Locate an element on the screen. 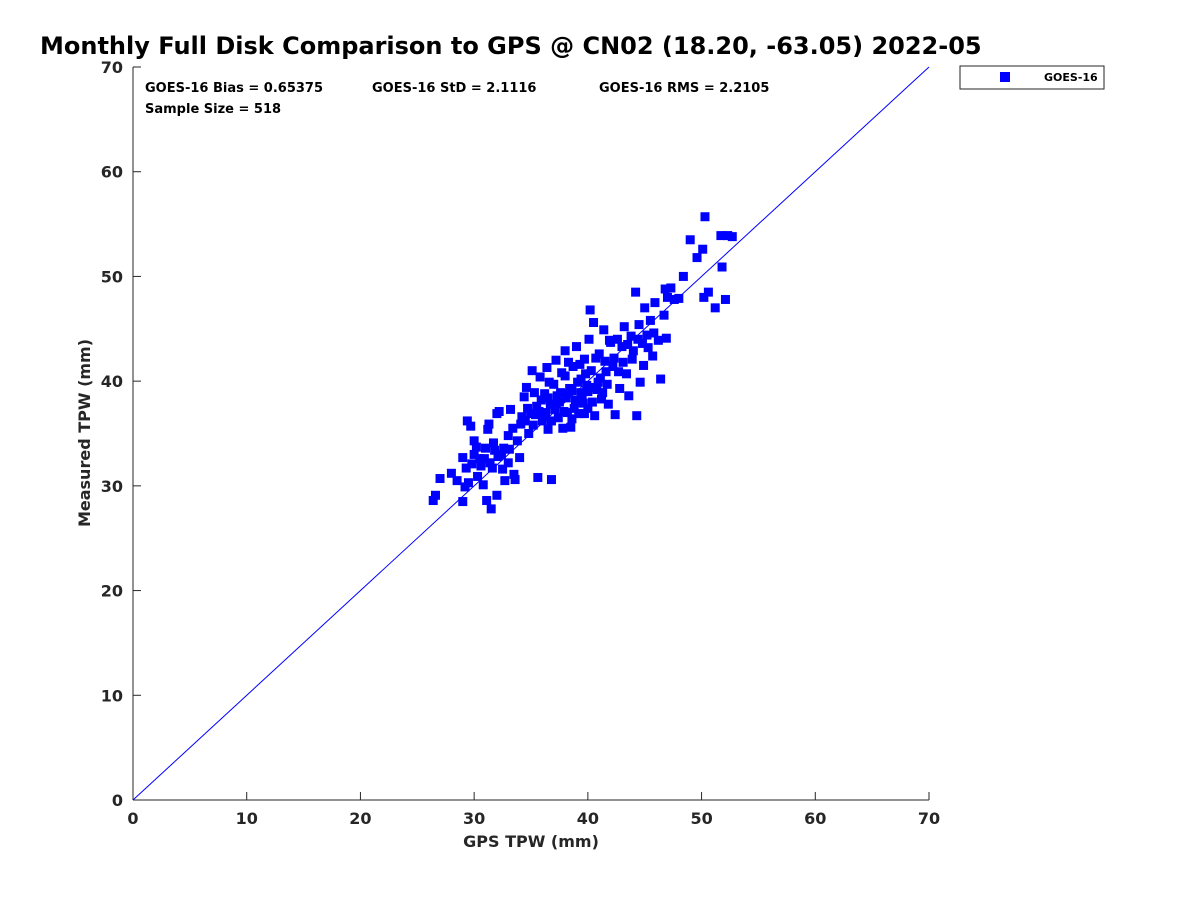 The image size is (1200, 900). rms-stat: GOES-16 RMS = 2.2105 is located at coordinates (684, 88).